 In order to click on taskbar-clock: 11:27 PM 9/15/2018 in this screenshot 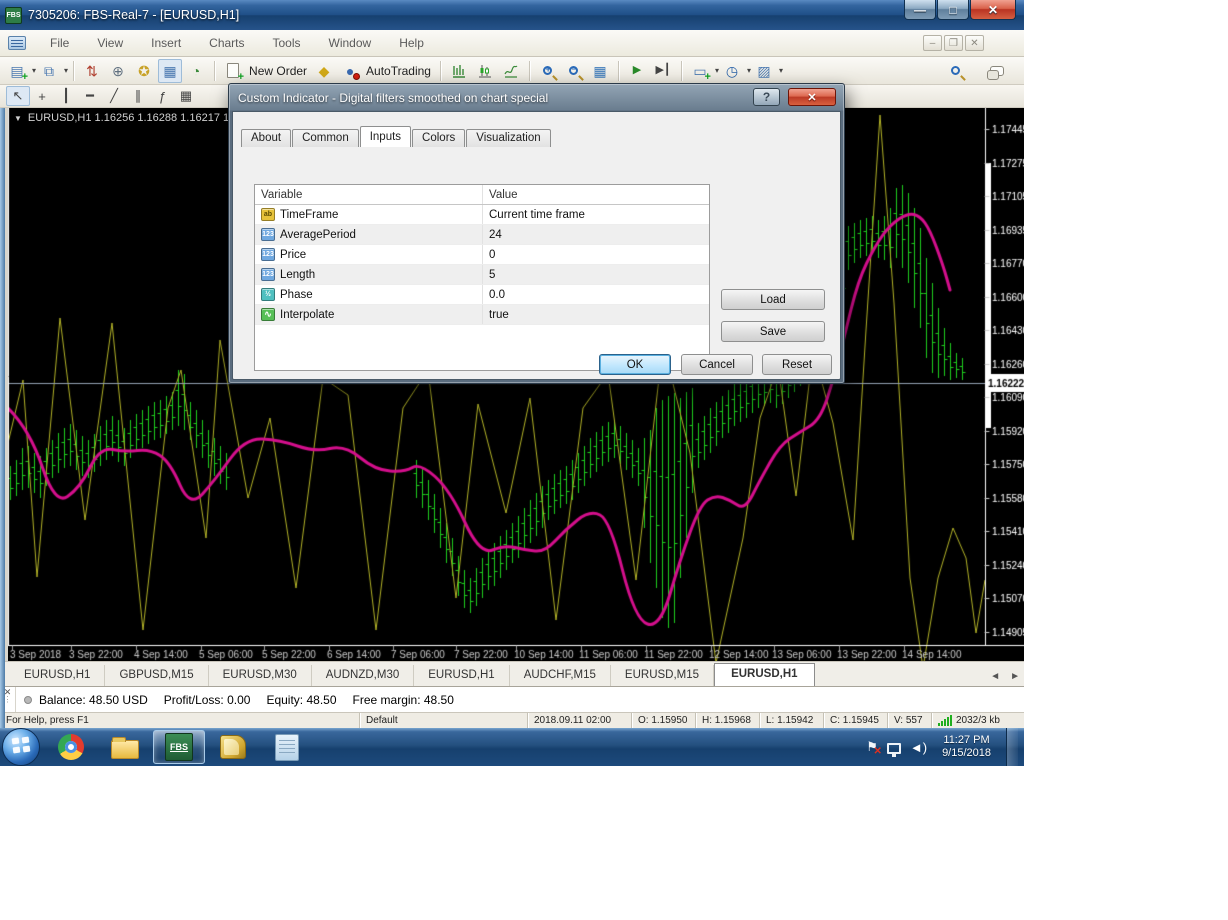, I will do `click(966, 746)`.